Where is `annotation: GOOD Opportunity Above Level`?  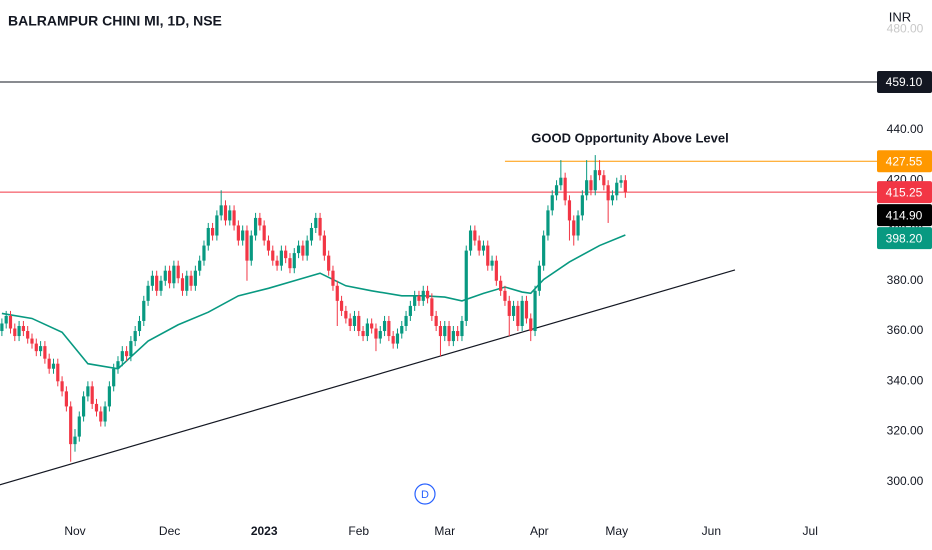
annotation: GOOD Opportunity Above Level is located at coordinates (629, 137).